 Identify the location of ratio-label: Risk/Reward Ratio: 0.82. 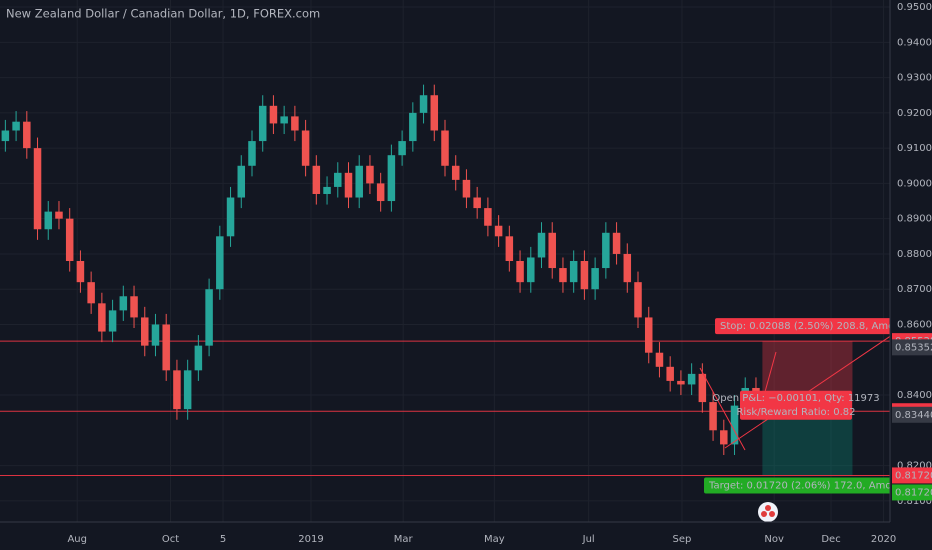
(795, 412).